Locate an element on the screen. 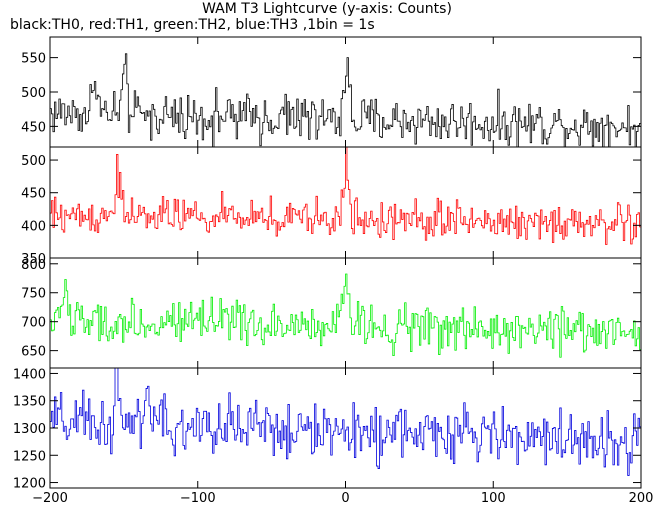 The image size is (654, 505). y-tick-label: 1350 is located at coordinates (29, 402).